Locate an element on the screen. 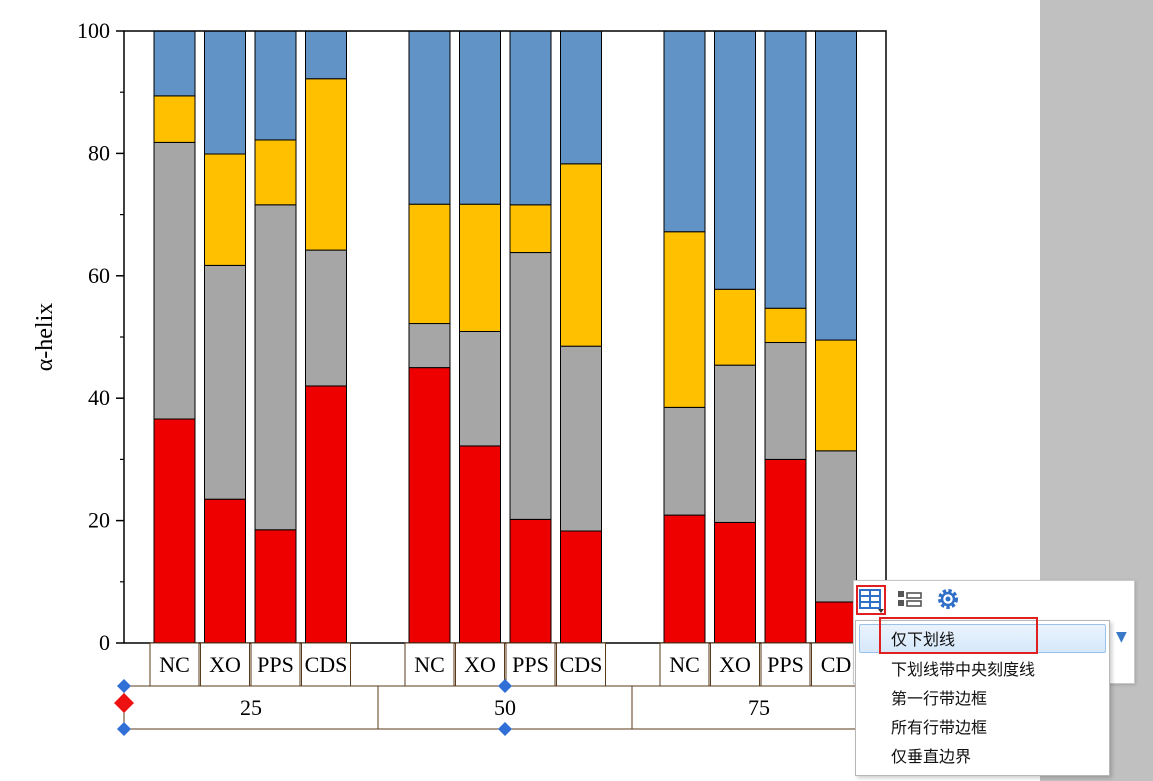 This screenshot has width=1153, height=781. selection-highlight-box is located at coordinates (958, 635).